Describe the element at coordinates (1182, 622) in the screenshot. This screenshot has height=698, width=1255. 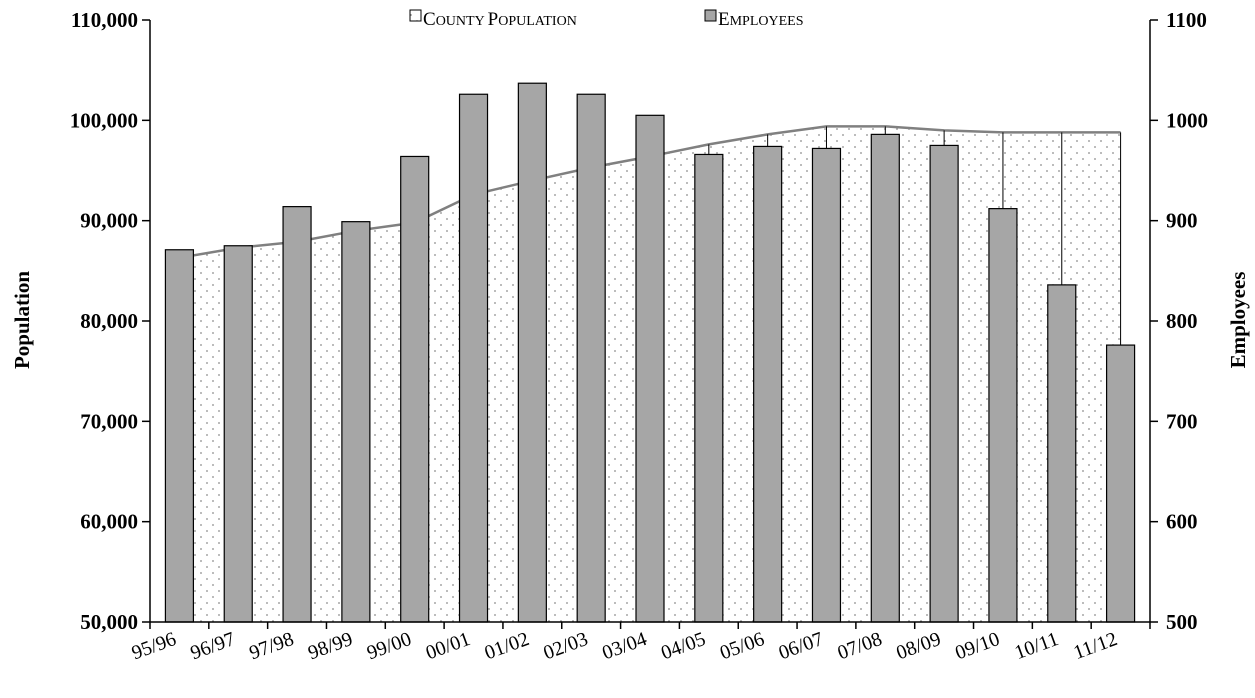
I see `y-right-tick-label: 500` at that location.